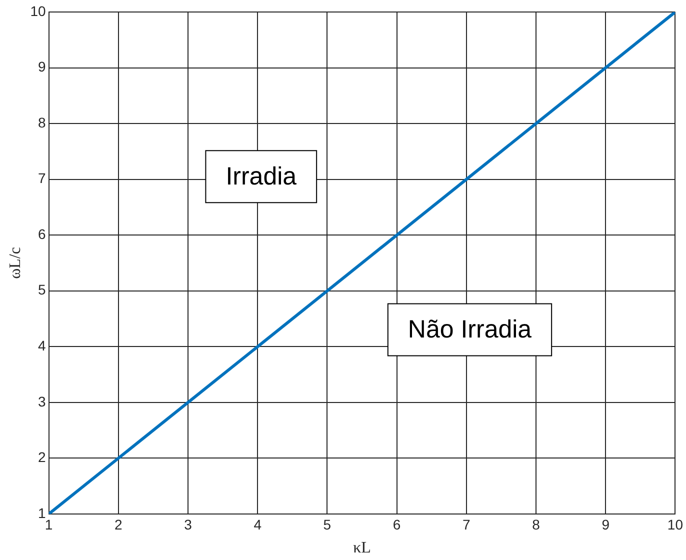  What do you see at coordinates (536, 524) in the screenshot?
I see `x-tick-label: 8` at bounding box center [536, 524].